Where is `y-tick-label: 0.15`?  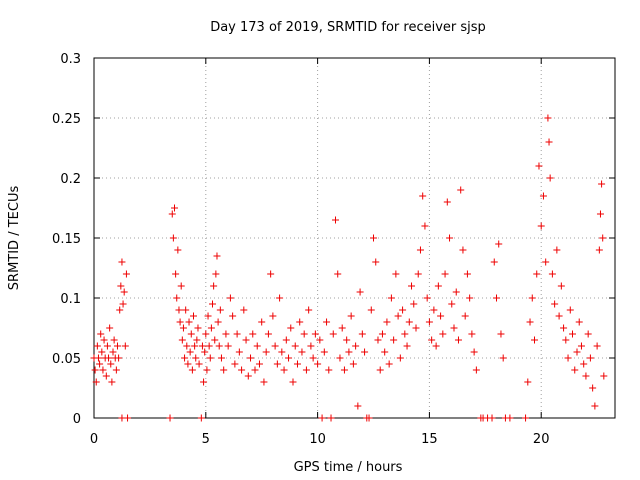
y-tick-label: 0.15 is located at coordinates (66, 239).